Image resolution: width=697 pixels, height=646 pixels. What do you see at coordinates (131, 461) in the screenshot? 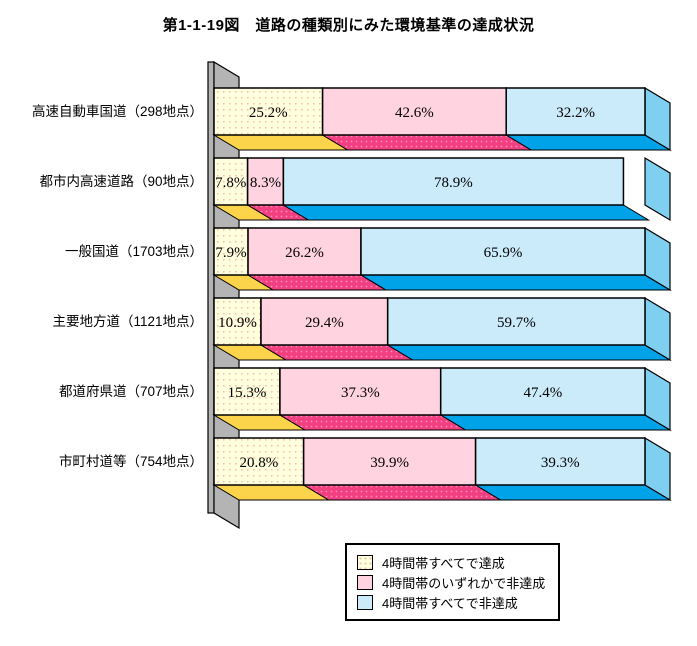
I see `category-label: 市町村道等（754地点）` at bounding box center [131, 461].